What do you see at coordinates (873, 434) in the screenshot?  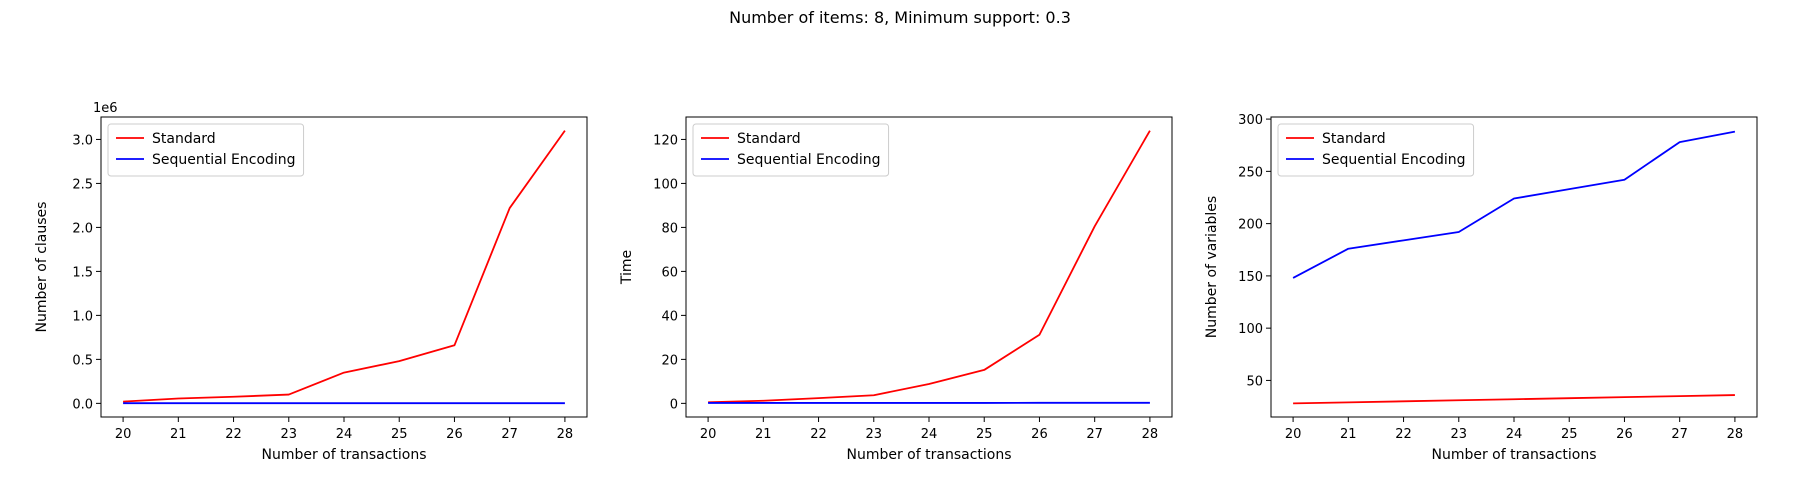 I see `chart-time-x-tick-label: 23` at bounding box center [873, 434].